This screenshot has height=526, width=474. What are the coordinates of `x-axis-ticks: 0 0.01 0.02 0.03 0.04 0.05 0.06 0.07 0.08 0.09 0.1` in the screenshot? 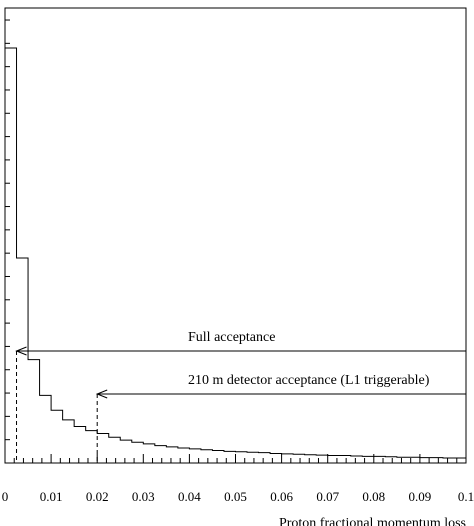 It's located at (238, 479).